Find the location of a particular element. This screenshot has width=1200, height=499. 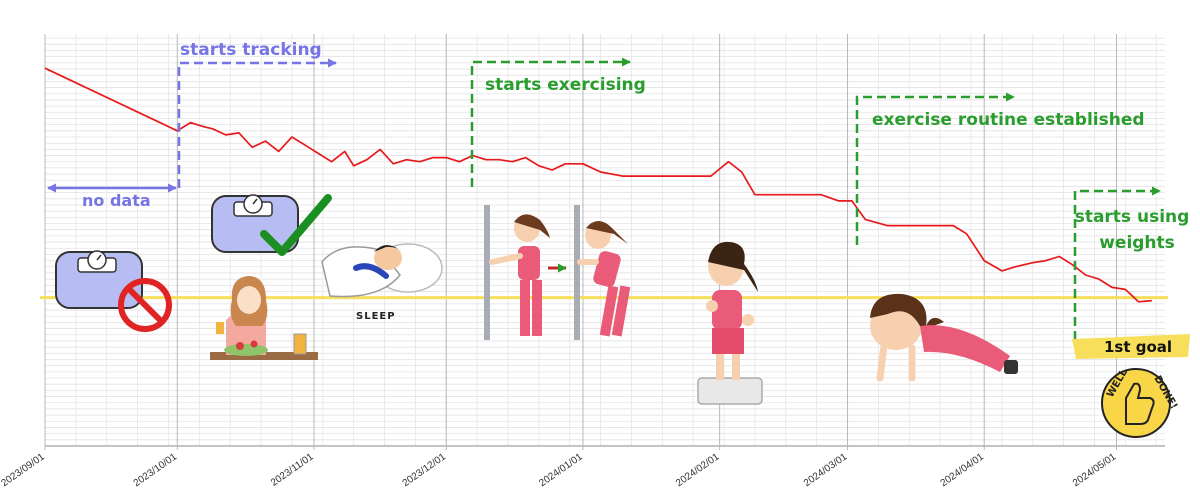

starts-exercising-arrow is located at coordinates (550, 122).